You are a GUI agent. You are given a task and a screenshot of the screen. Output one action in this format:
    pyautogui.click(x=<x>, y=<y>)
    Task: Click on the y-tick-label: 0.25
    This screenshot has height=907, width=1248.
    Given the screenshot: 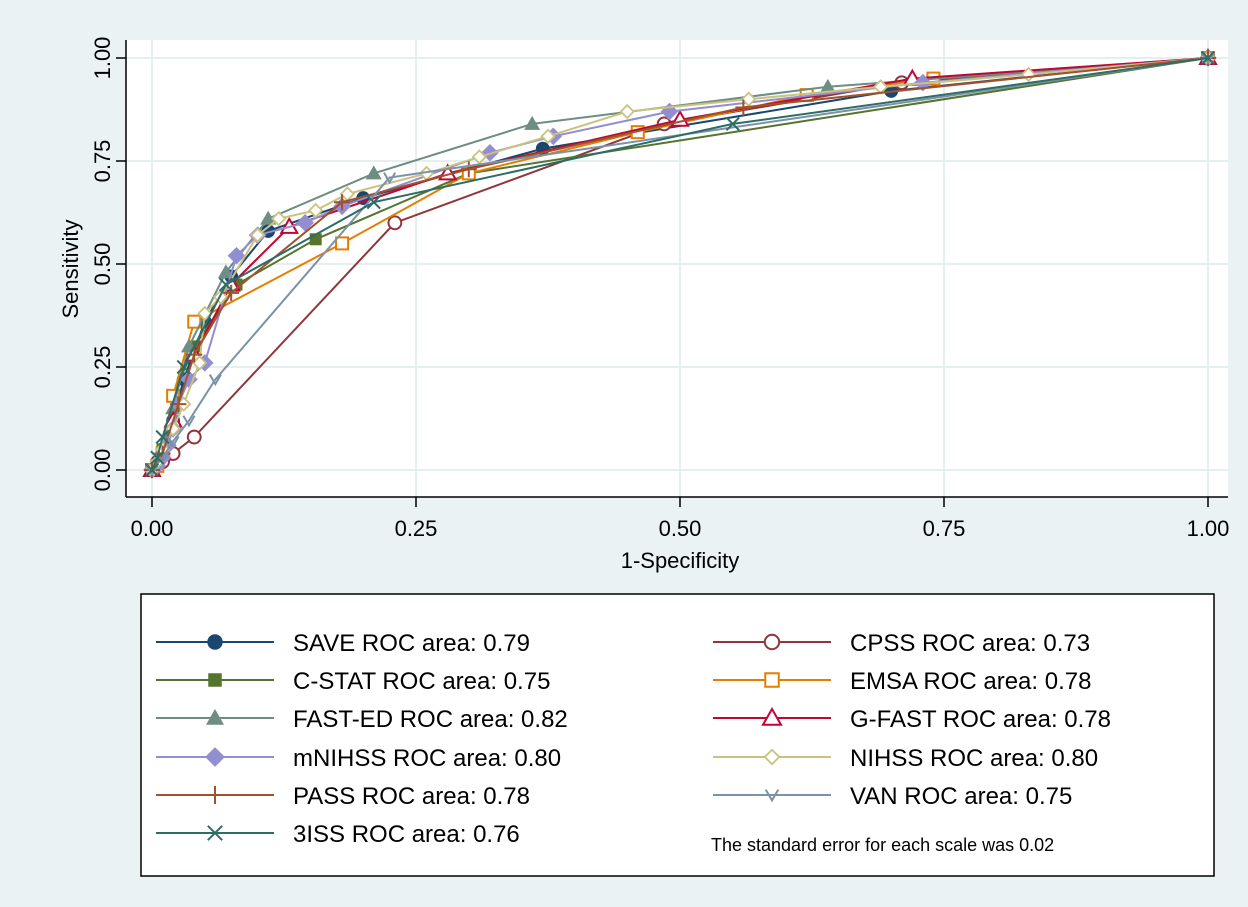 What is the action you would take?
    pyautogui.click(x=102, y=367)
    